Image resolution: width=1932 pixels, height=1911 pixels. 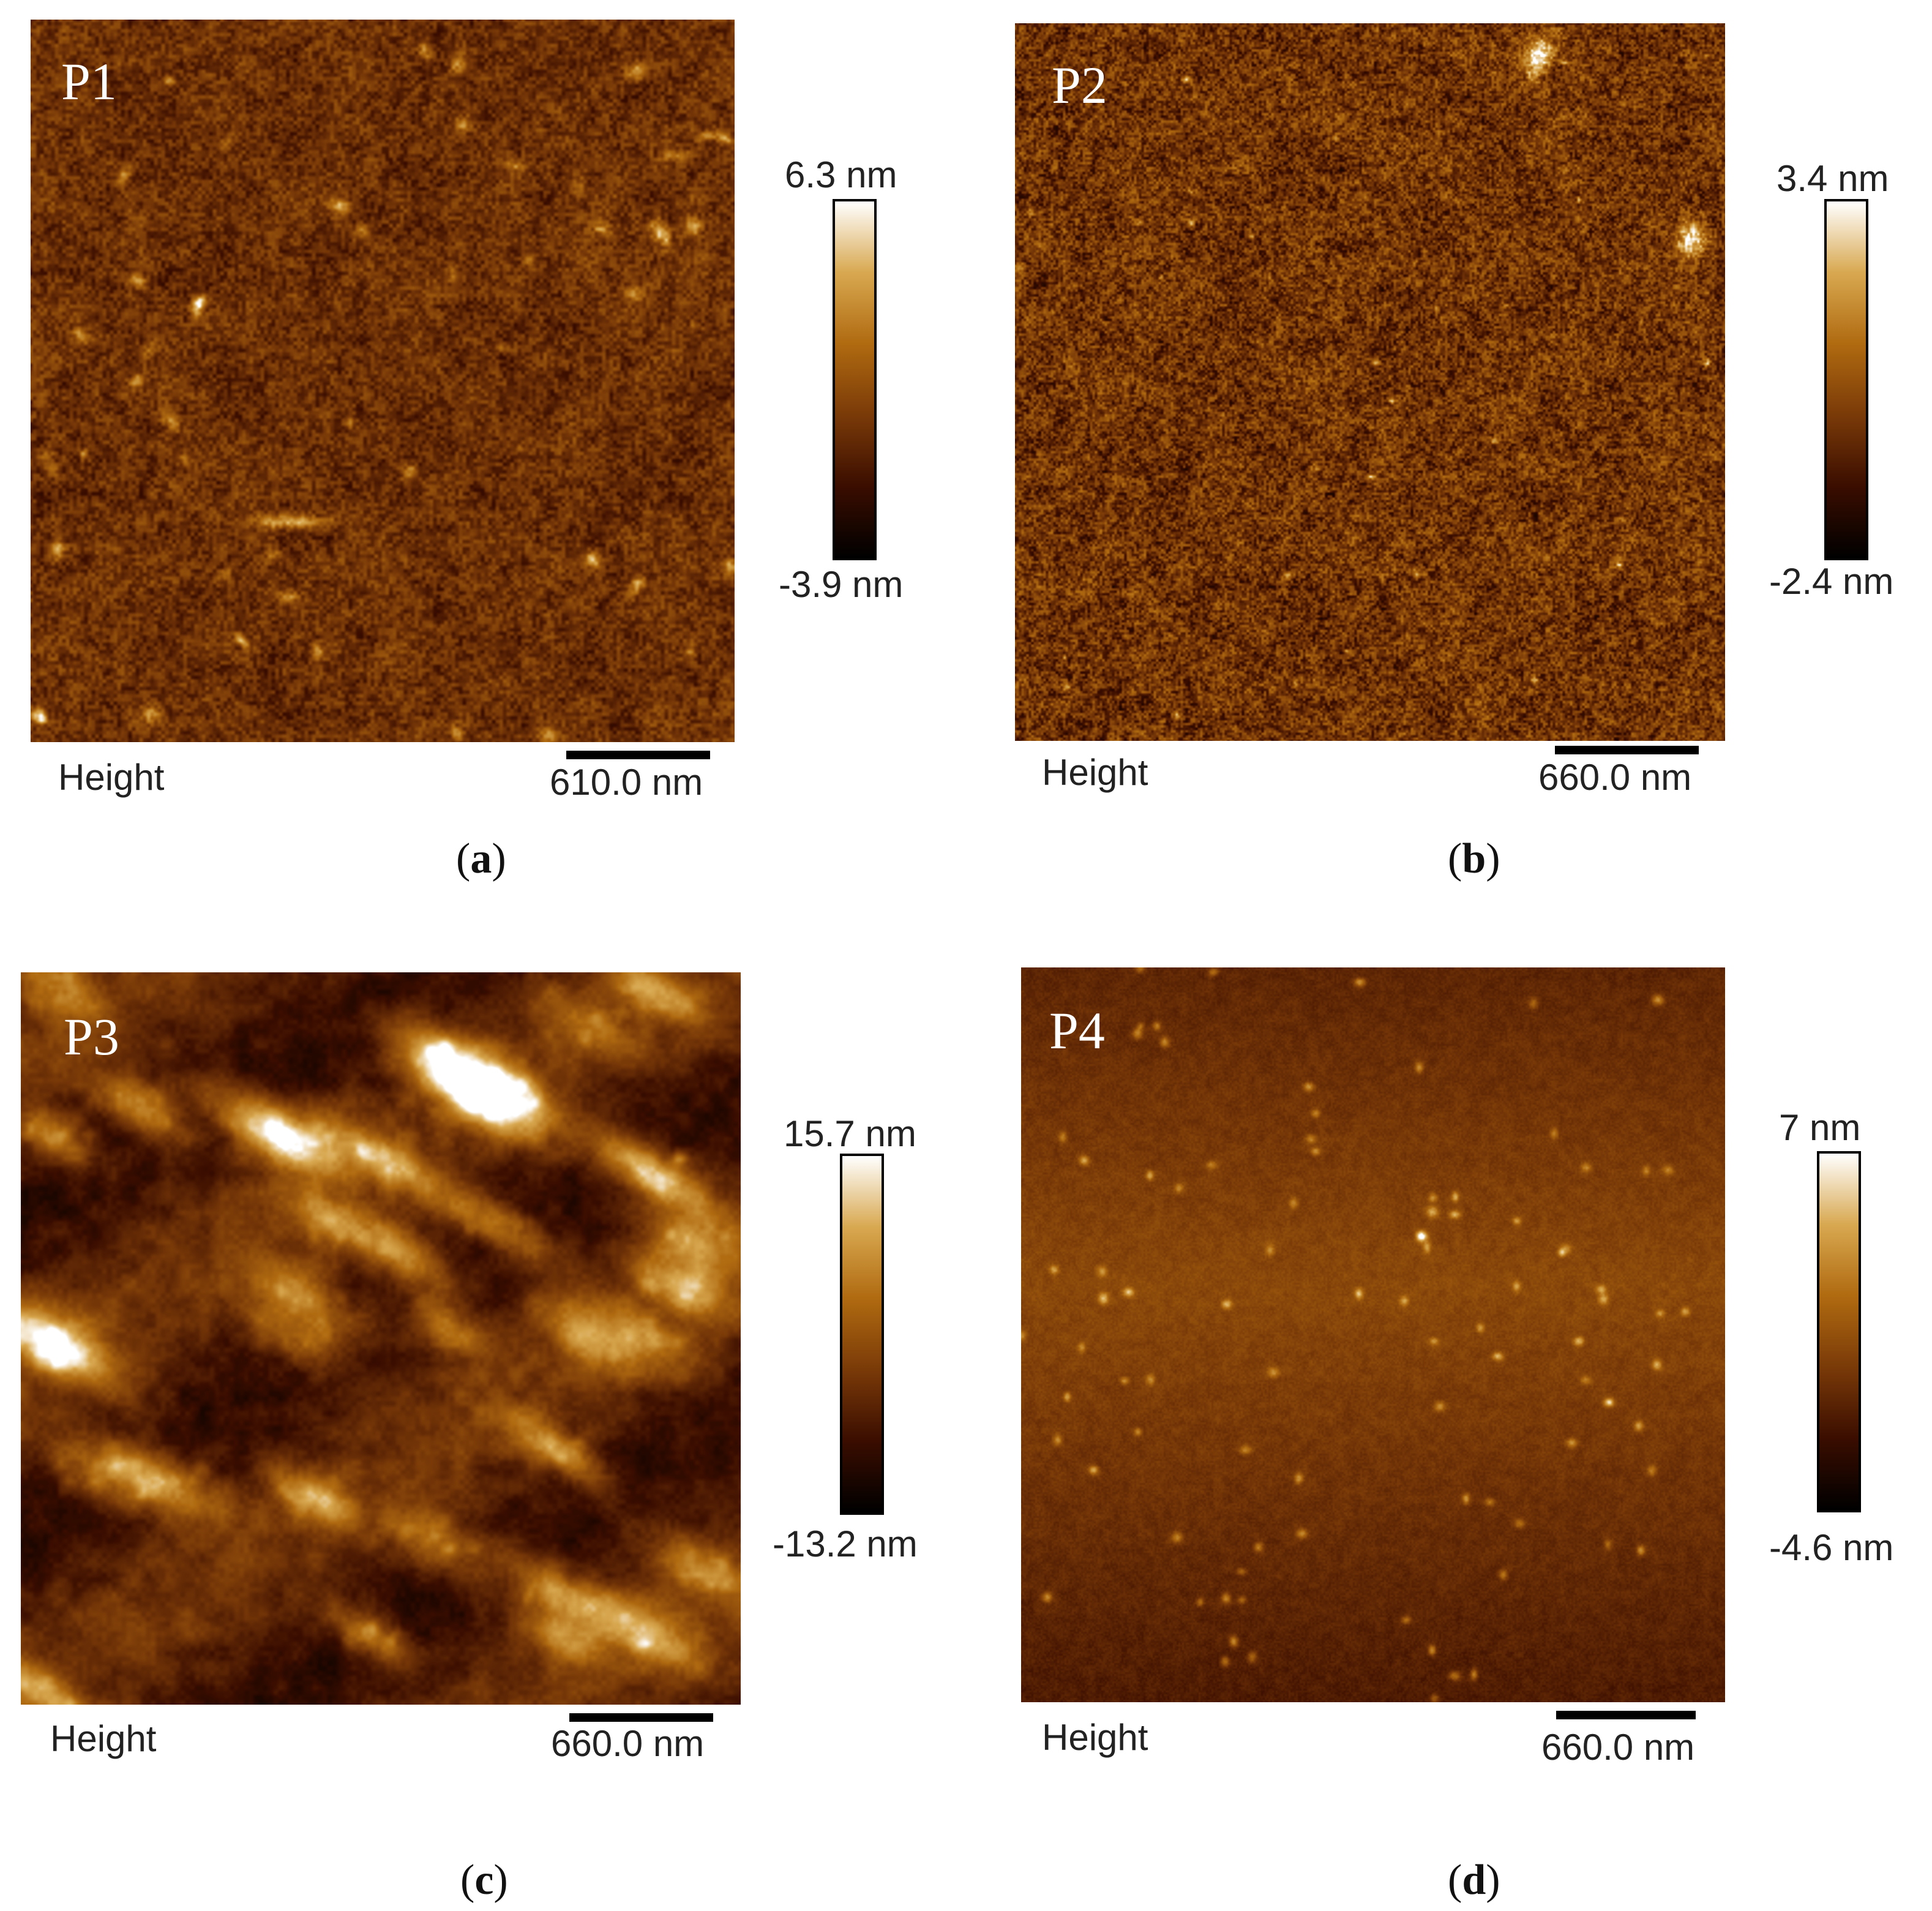 I want to click on afm-height-image-d, so click(x=1373, y=1334).